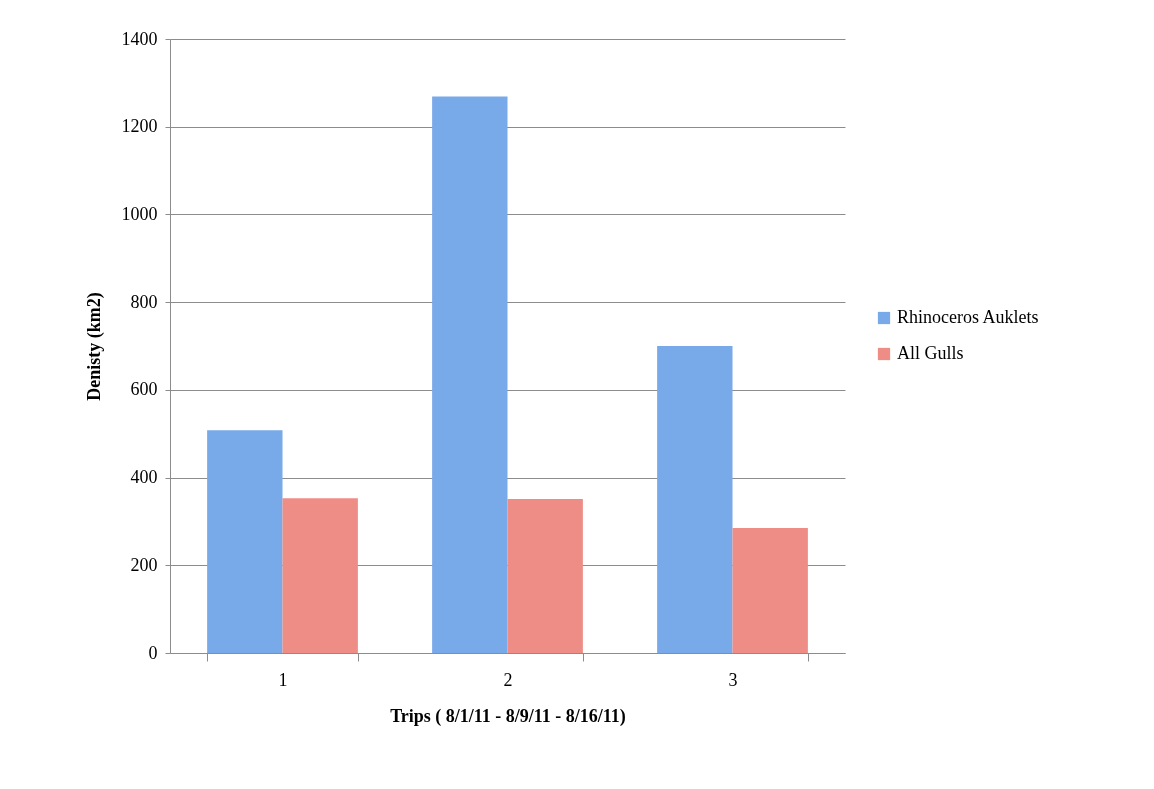  What do you see at coordinates (139, 213) in the screenshot?
I see `y-tick-label: 1000` at bounding box center [139, 213].